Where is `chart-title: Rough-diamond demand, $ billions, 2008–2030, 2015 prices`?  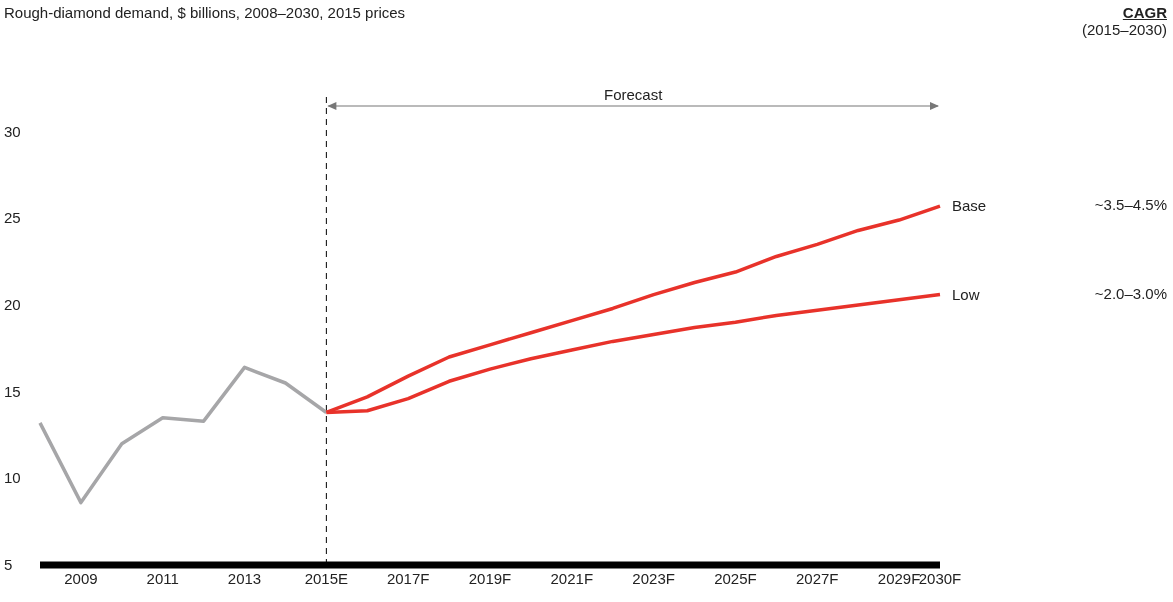
chart-title: Rough-diamond demand, $ billions, 2008–2030, 2015 prices is located at coordinates (205, 12).